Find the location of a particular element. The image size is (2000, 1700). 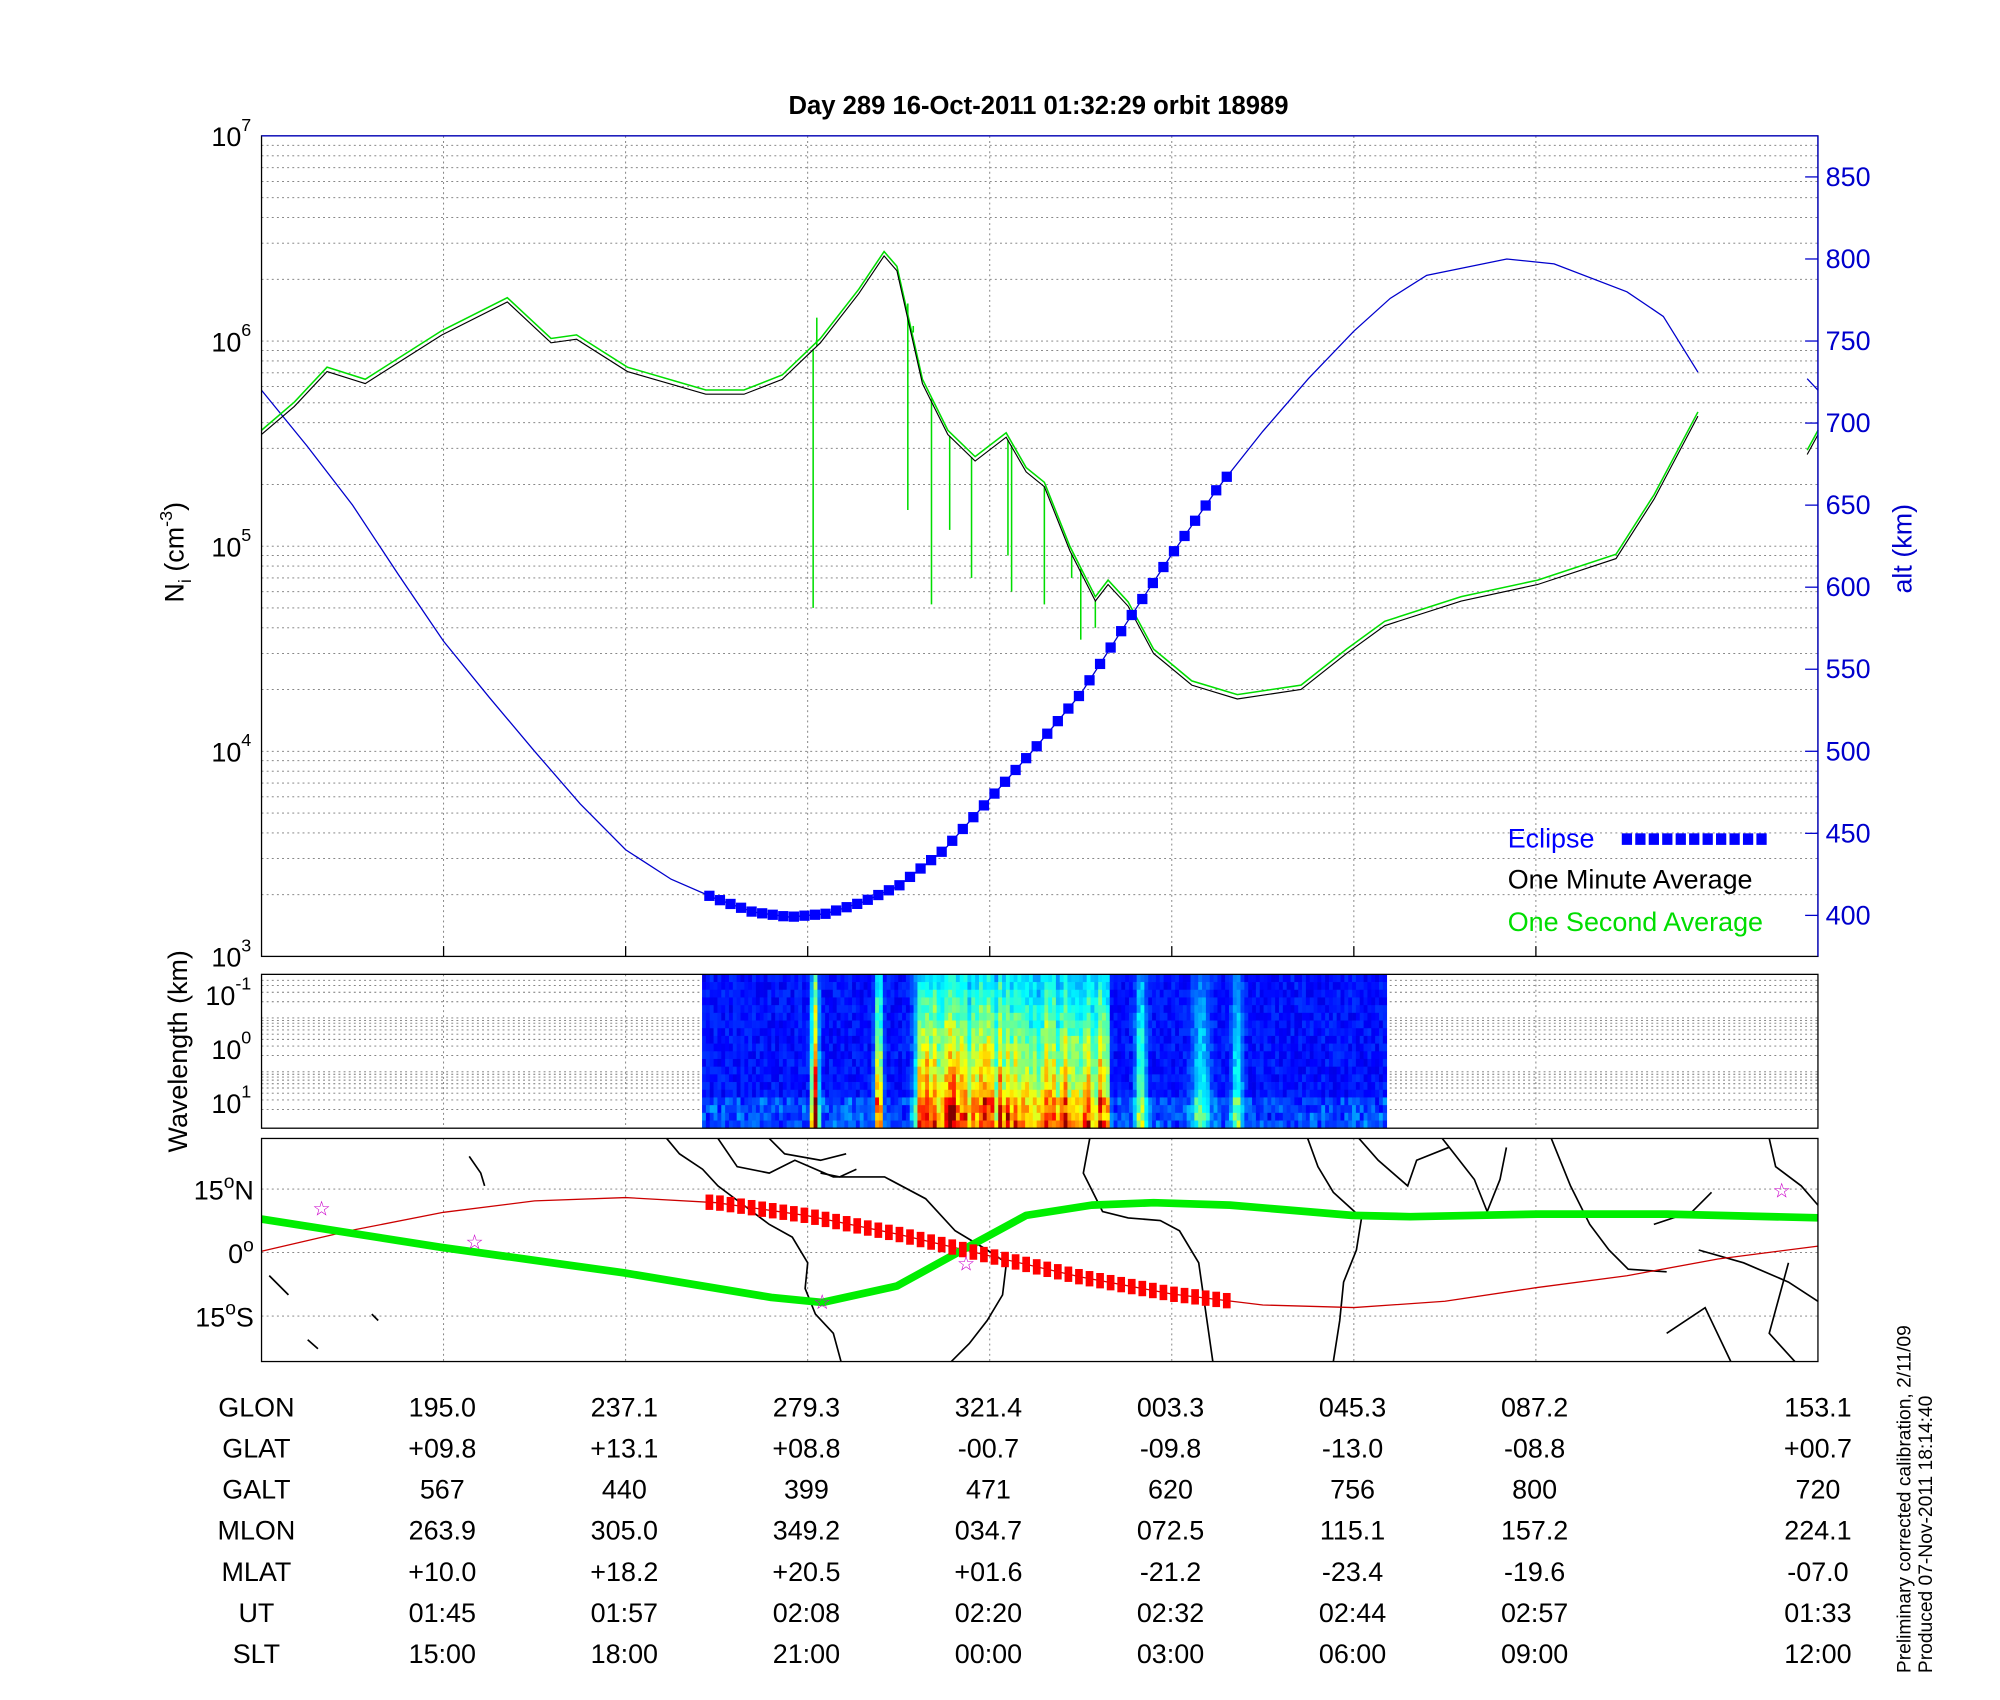

spectrogram-axes-box is located at coordinates (1039, 1051).